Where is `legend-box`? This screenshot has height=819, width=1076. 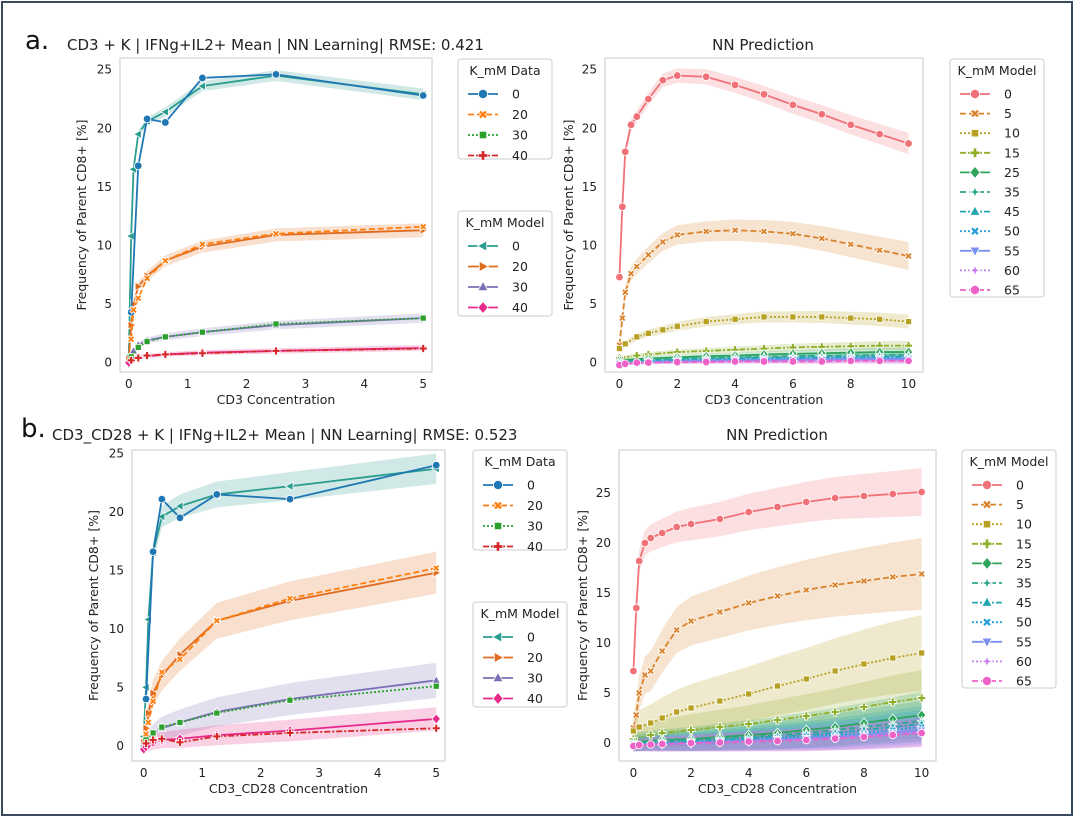 legend-box is located at coordinates (997, 178).